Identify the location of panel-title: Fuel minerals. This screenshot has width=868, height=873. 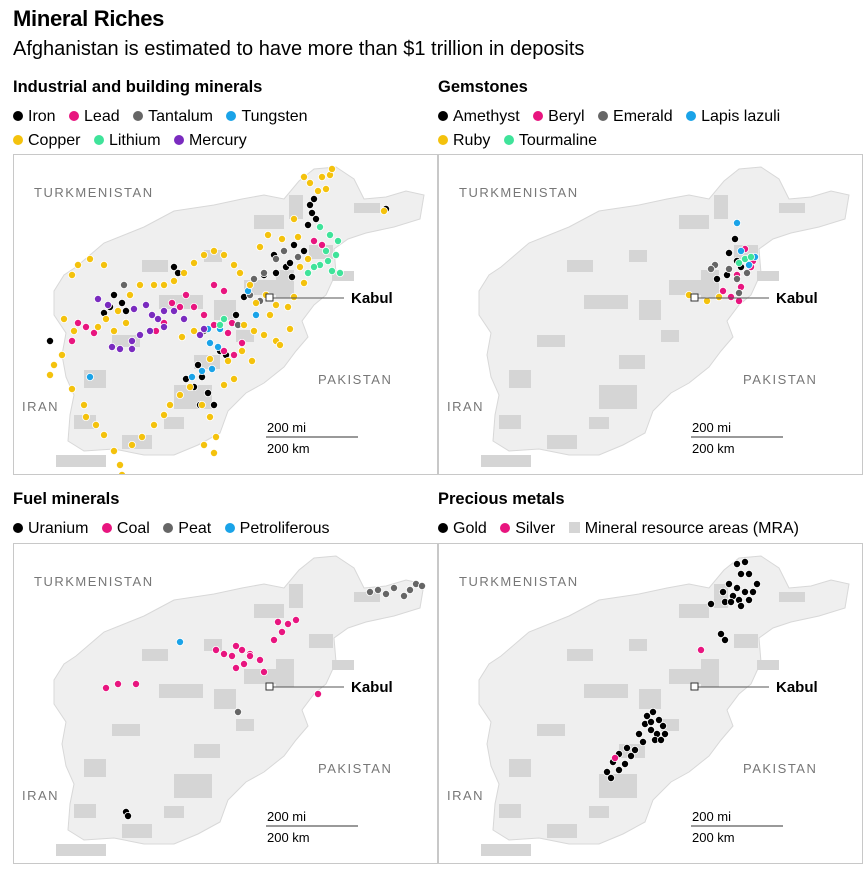
(66, 499).